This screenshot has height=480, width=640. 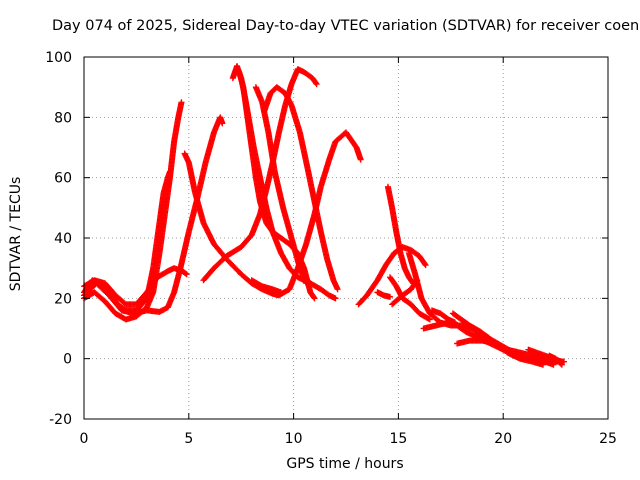 I want to click on y-tick-label: 40, so click(x=63, y=239).